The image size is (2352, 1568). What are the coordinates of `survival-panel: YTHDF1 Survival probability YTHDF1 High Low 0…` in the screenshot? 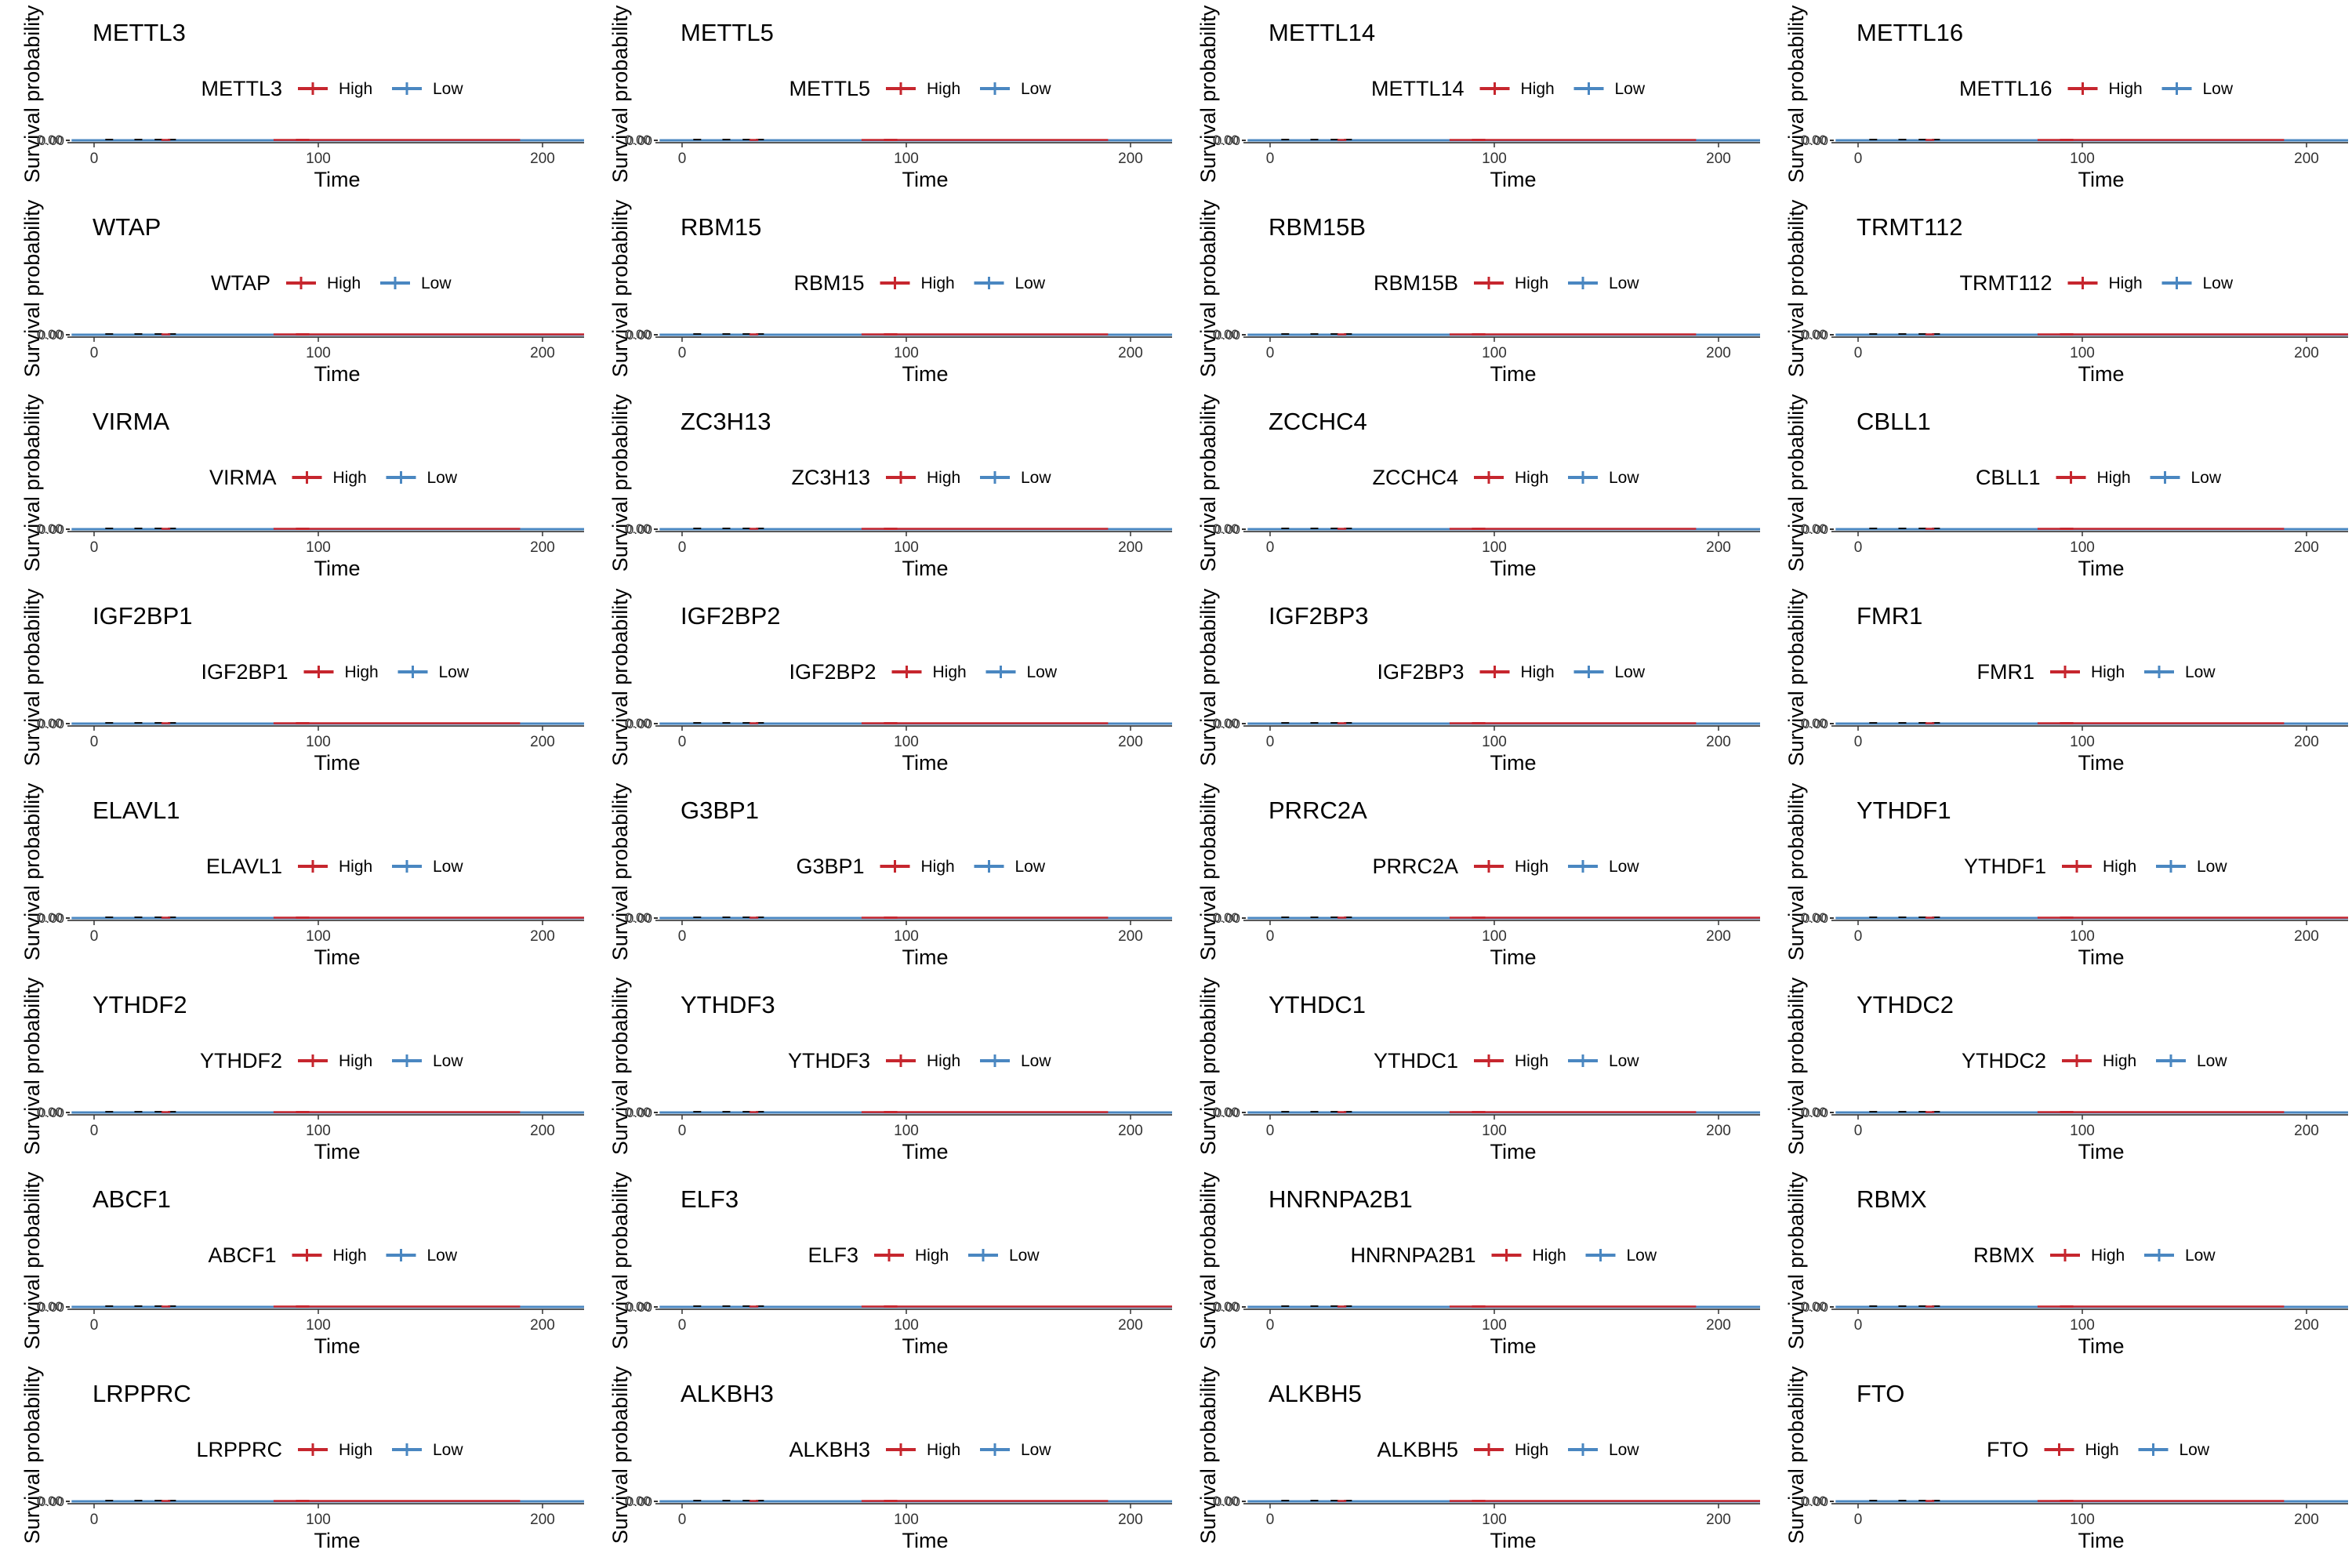 It's located at (2058, 875).